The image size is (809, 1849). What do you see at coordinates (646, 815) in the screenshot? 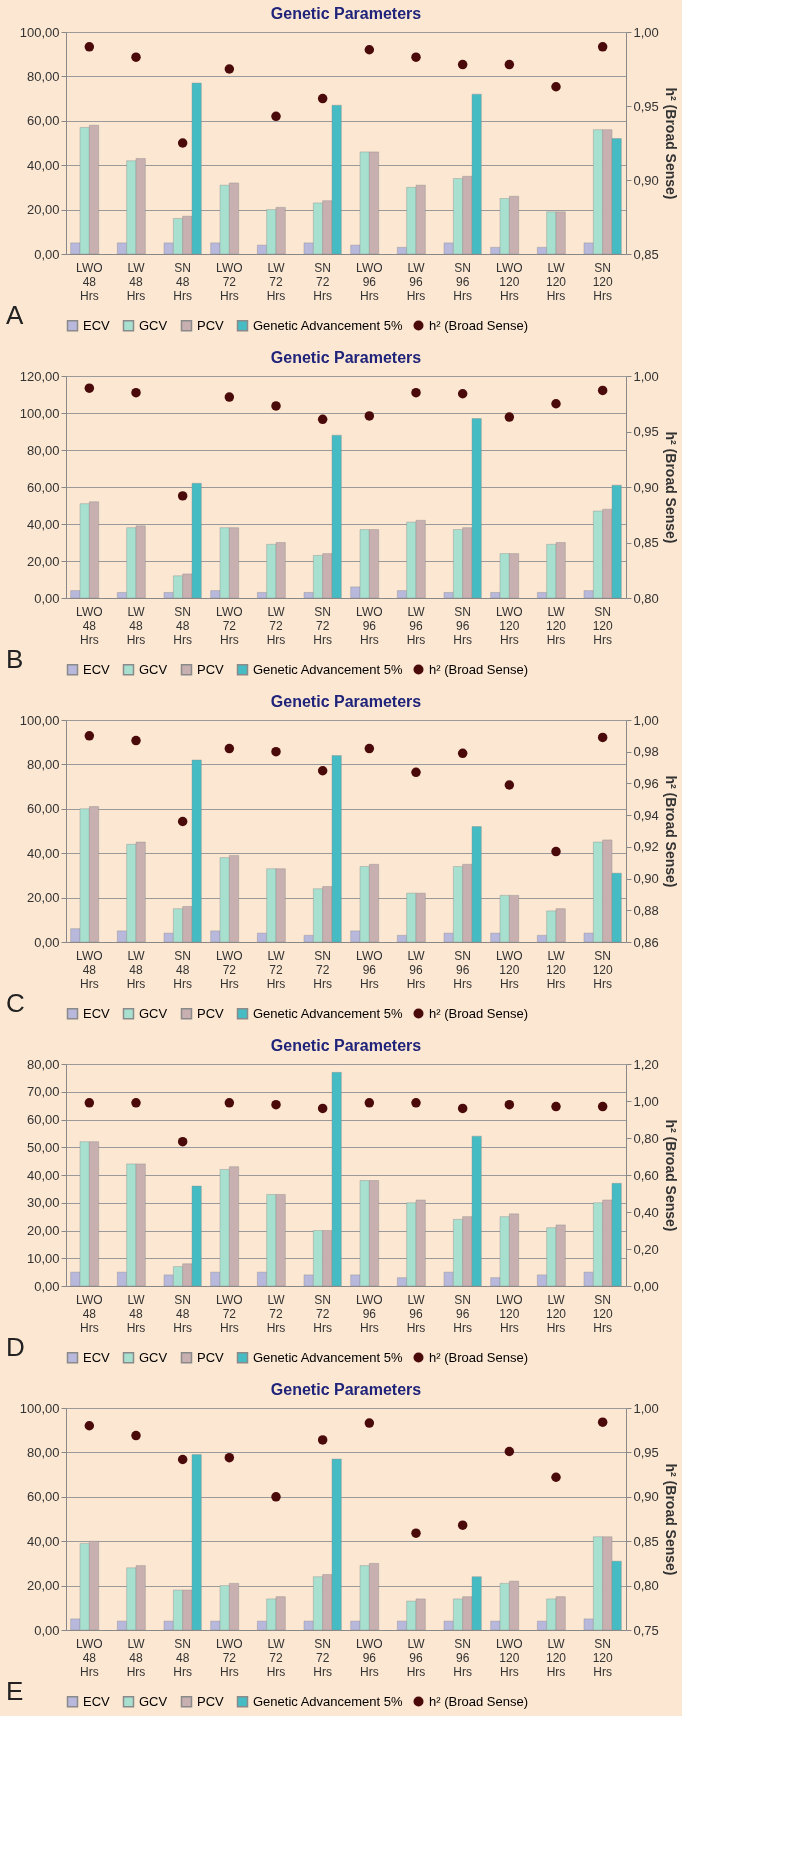
I see `y2-tick-label: 0,94` at bounding box center [646, 815].